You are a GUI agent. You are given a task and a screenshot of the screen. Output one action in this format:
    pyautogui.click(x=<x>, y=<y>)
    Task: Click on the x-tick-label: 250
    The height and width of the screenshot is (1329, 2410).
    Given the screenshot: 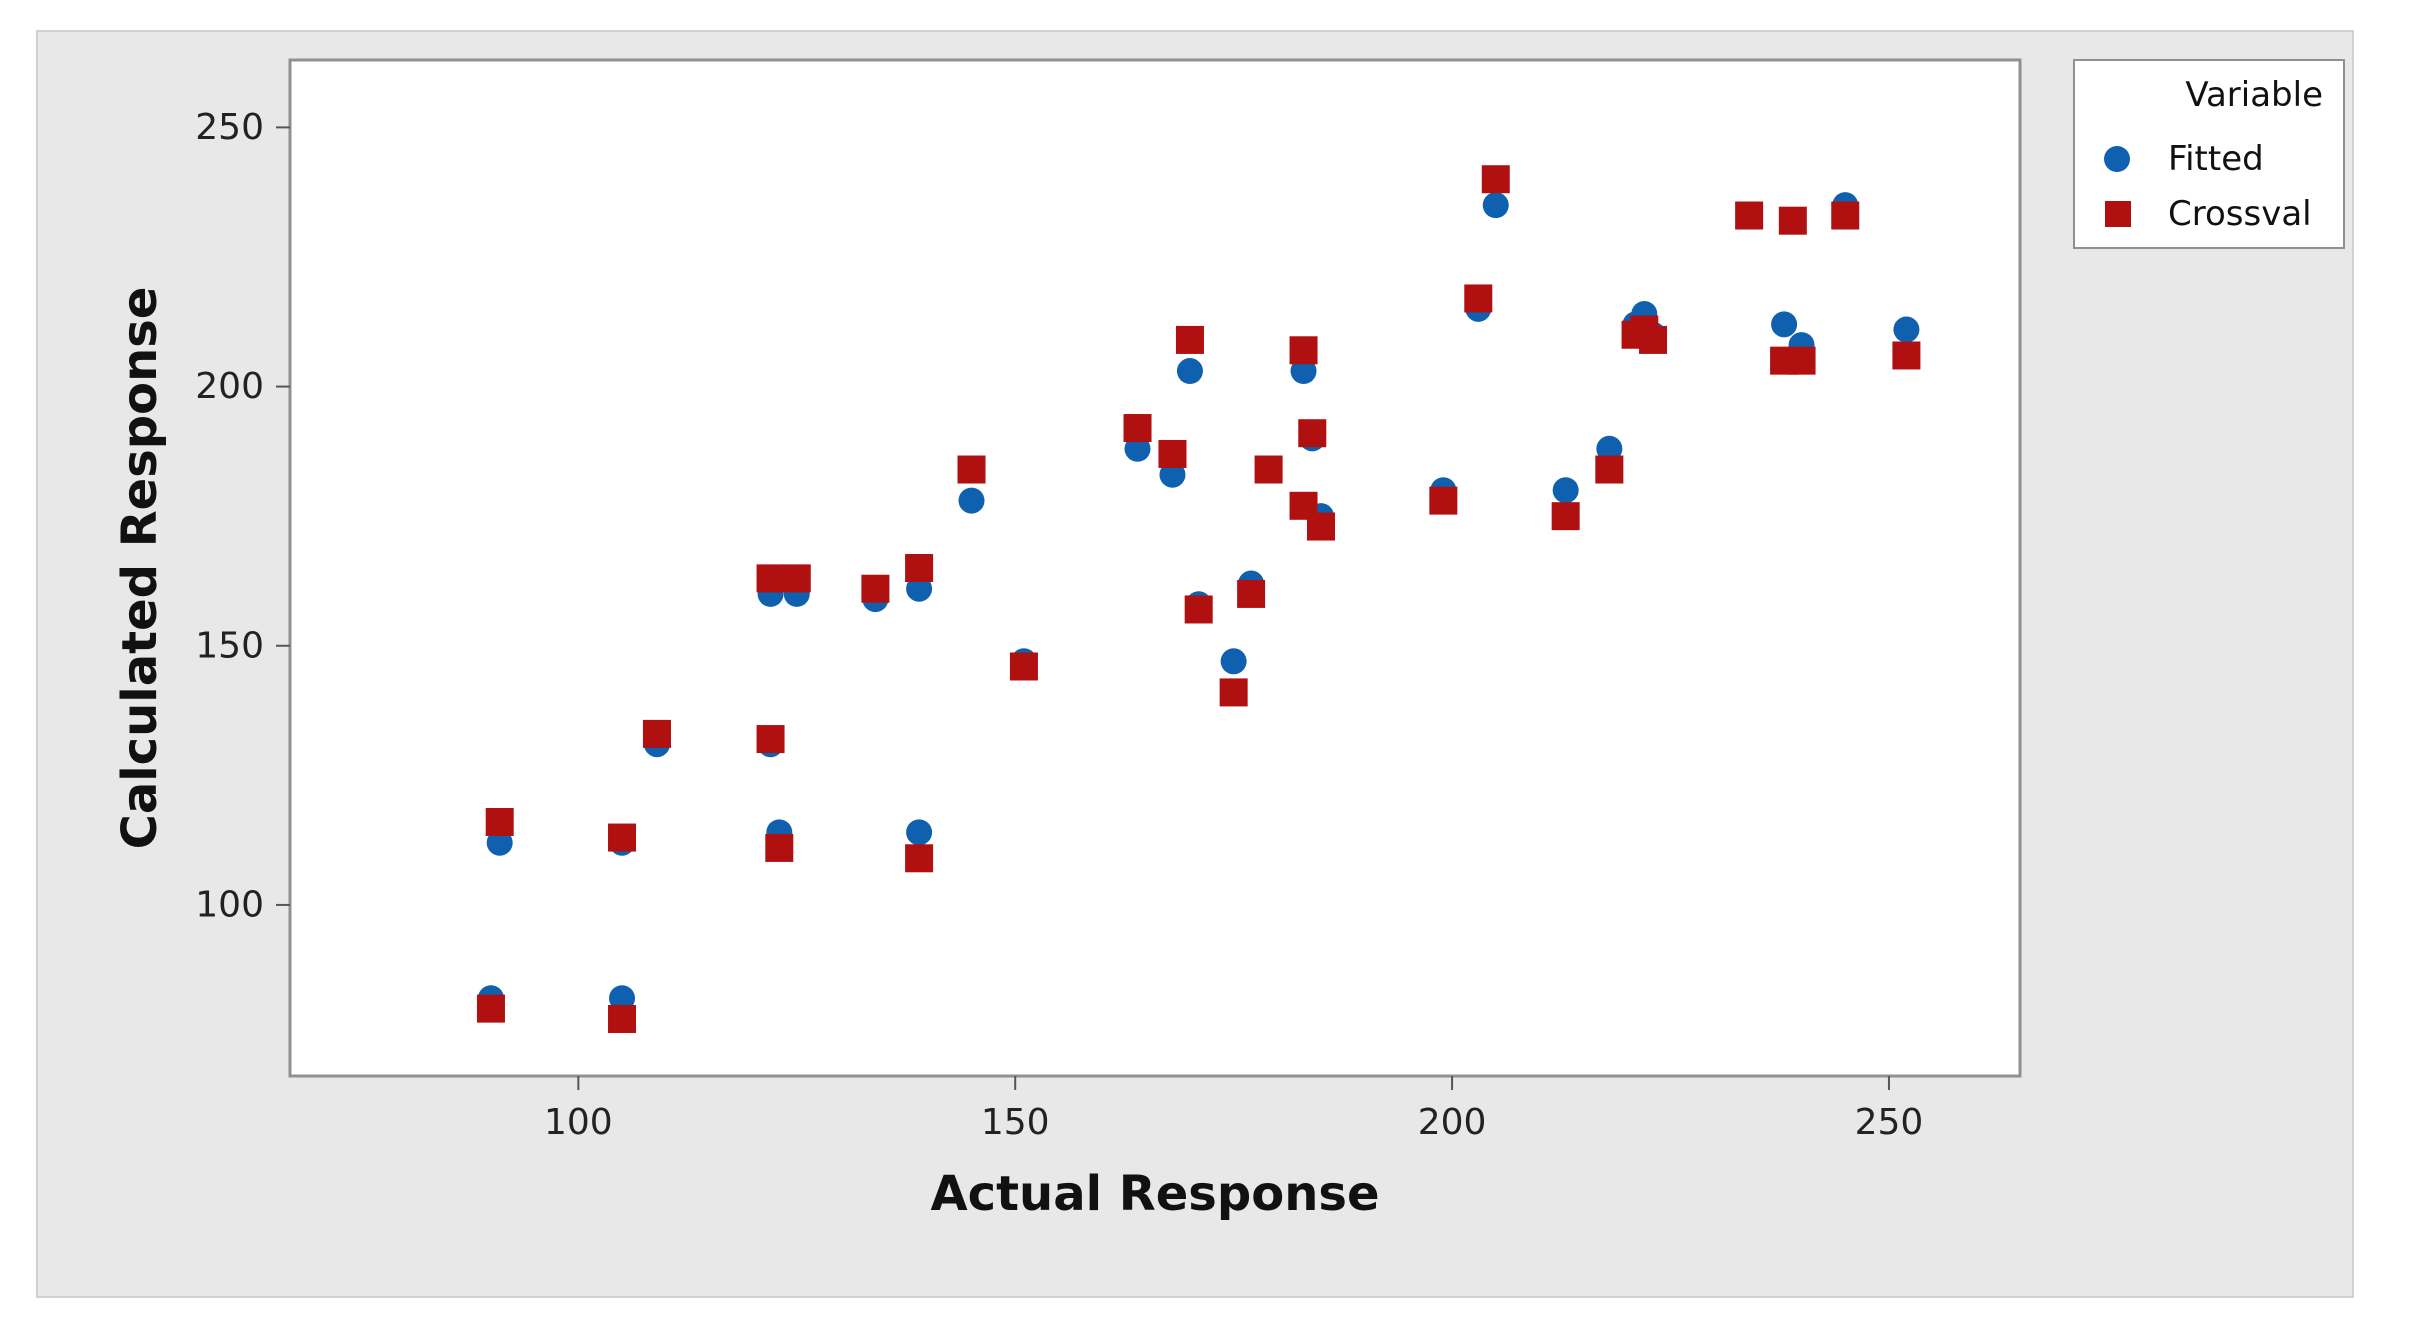 What is the action you would take?
    pyautogui.click(x=1889, y=1122)
    